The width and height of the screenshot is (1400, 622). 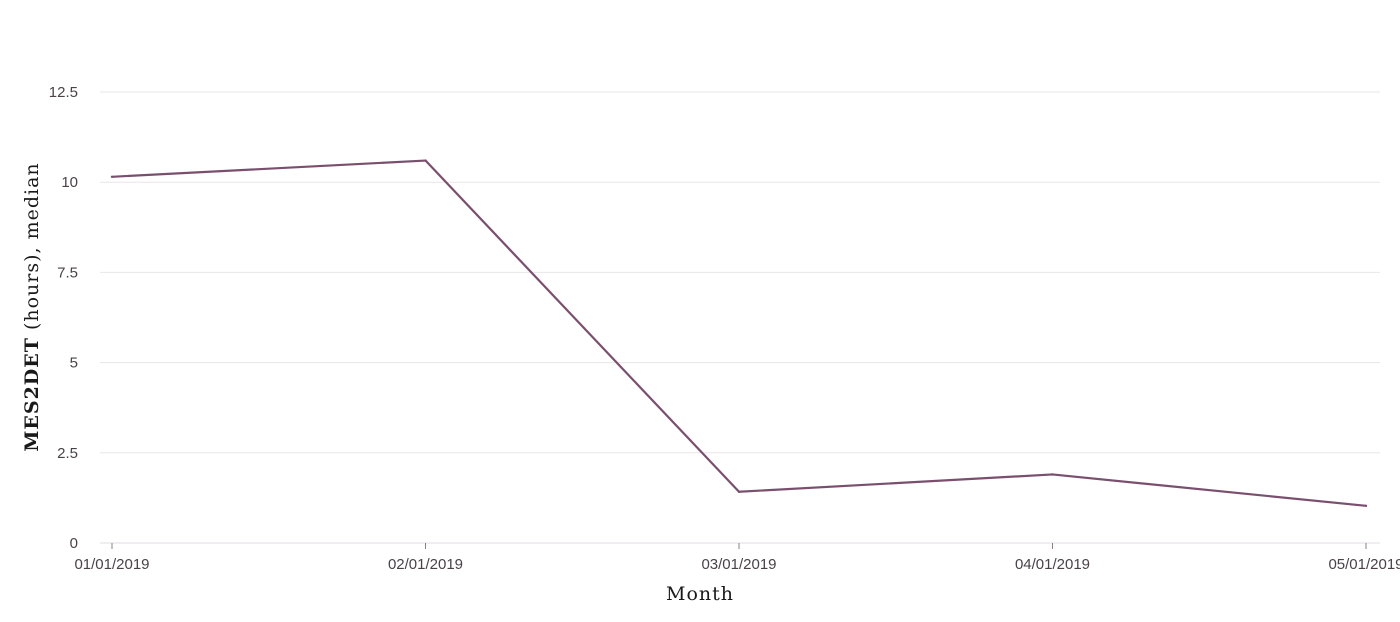 What do you see at coordinates (1364, 564) in the screenshot?
I see `x-tick-label: 05/01/2019` at bounding box center [1364, 564].